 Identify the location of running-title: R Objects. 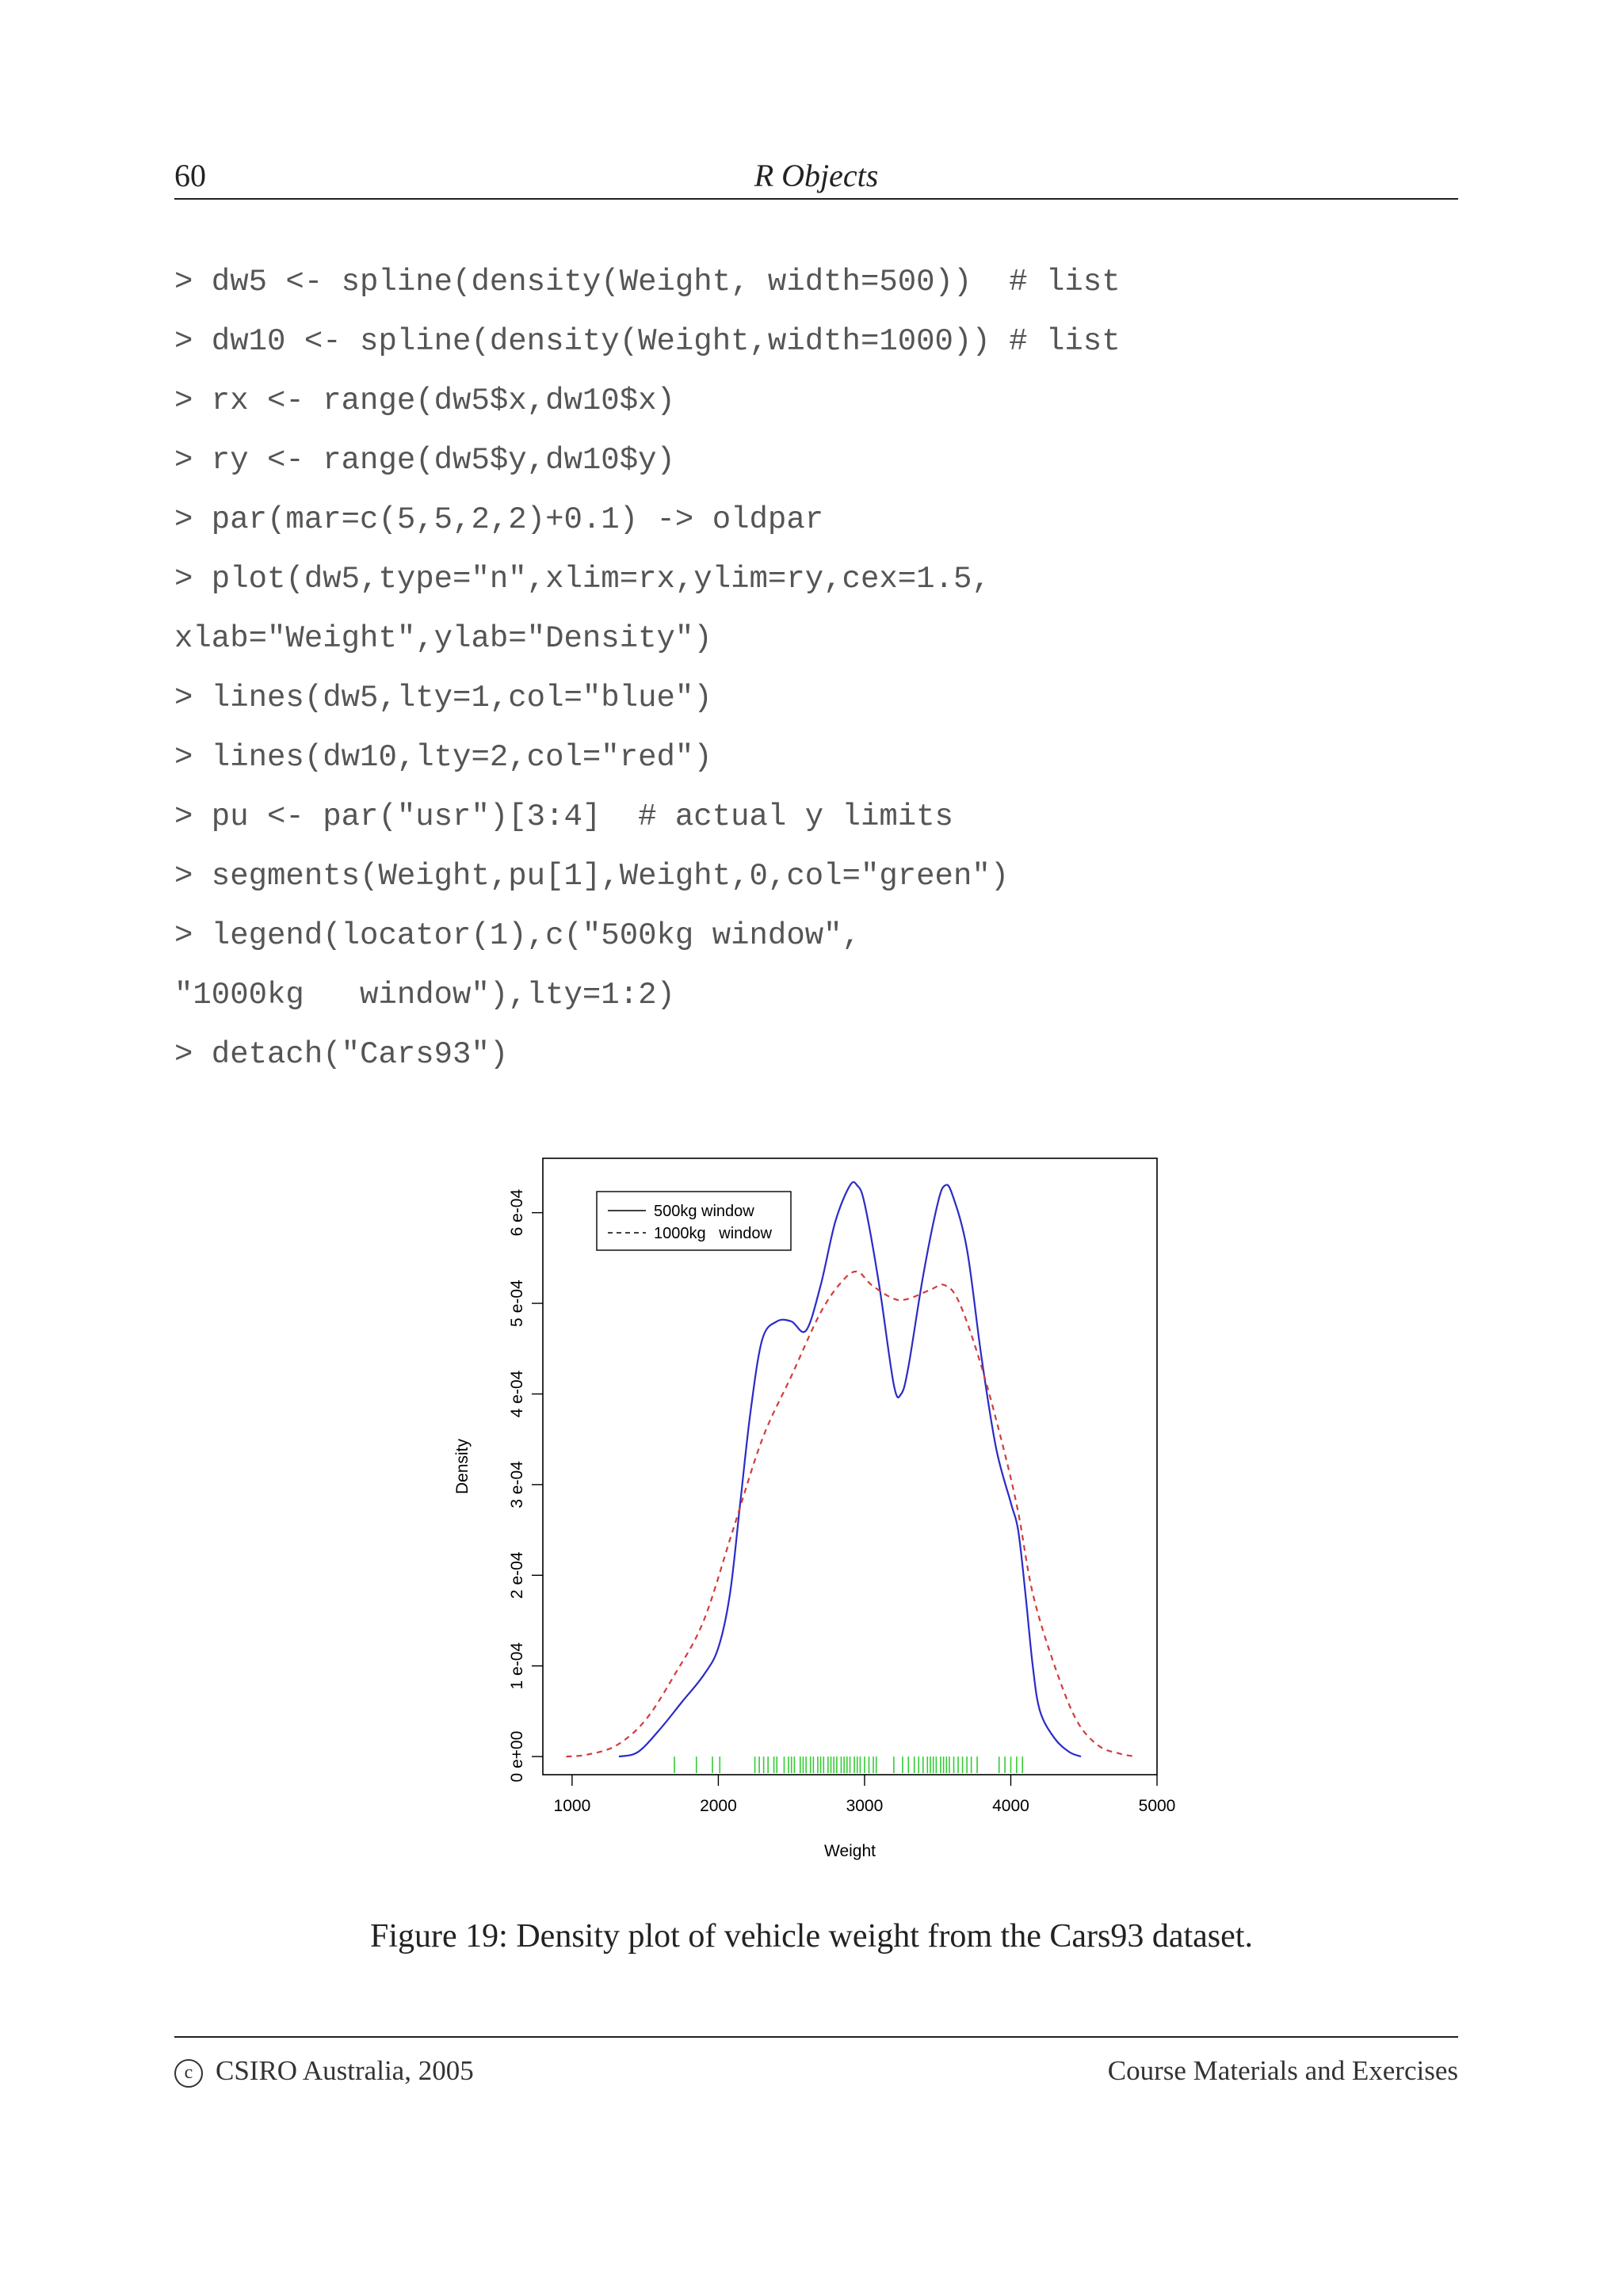
(816, 175).